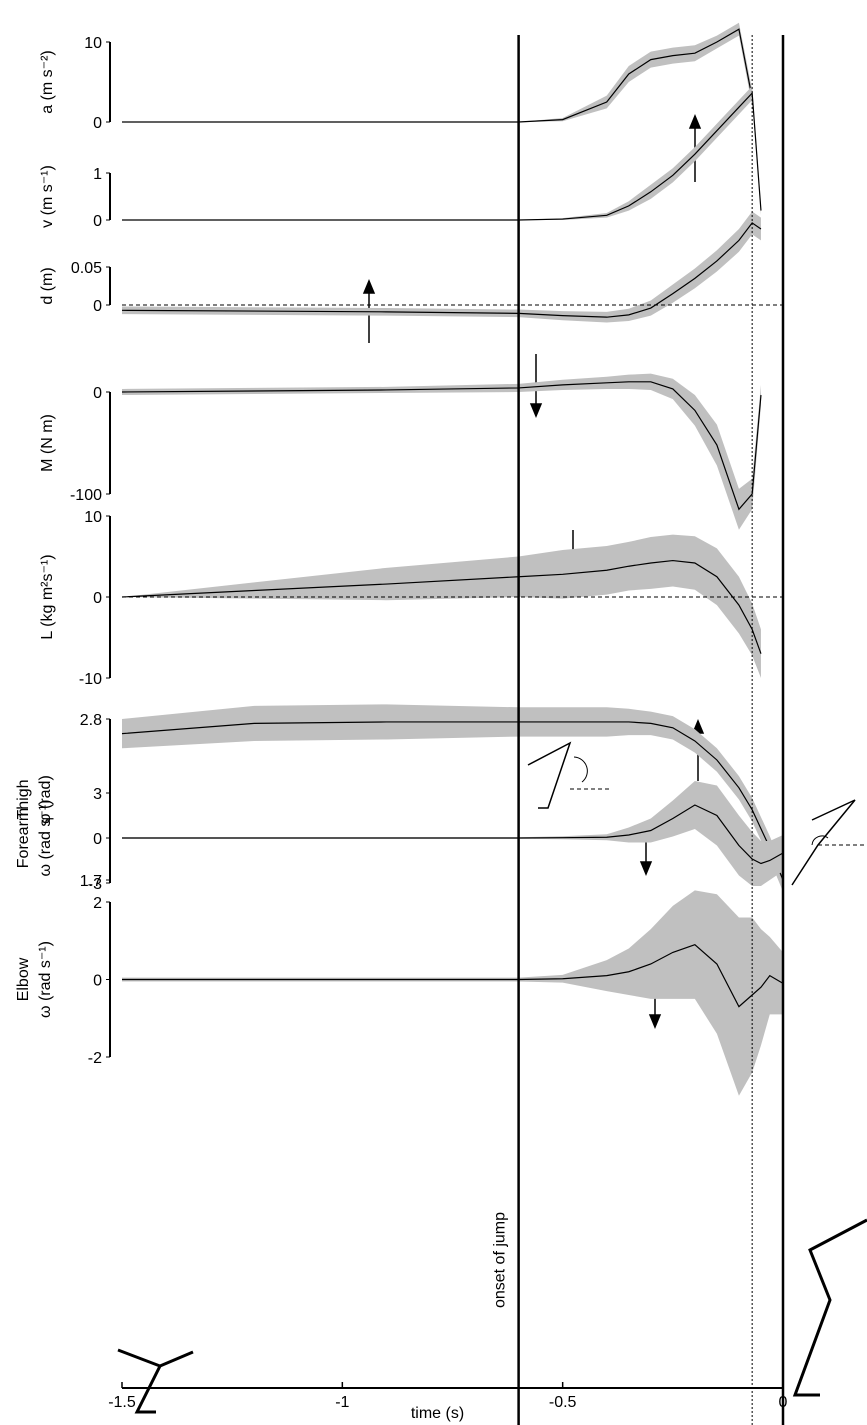 The height and width of the screenshot is (1425, 867). What do you see at coordinates (95, 1058) in the screenshot?
I see `y-tick-label: -2` at bounding box center [95, 1058].